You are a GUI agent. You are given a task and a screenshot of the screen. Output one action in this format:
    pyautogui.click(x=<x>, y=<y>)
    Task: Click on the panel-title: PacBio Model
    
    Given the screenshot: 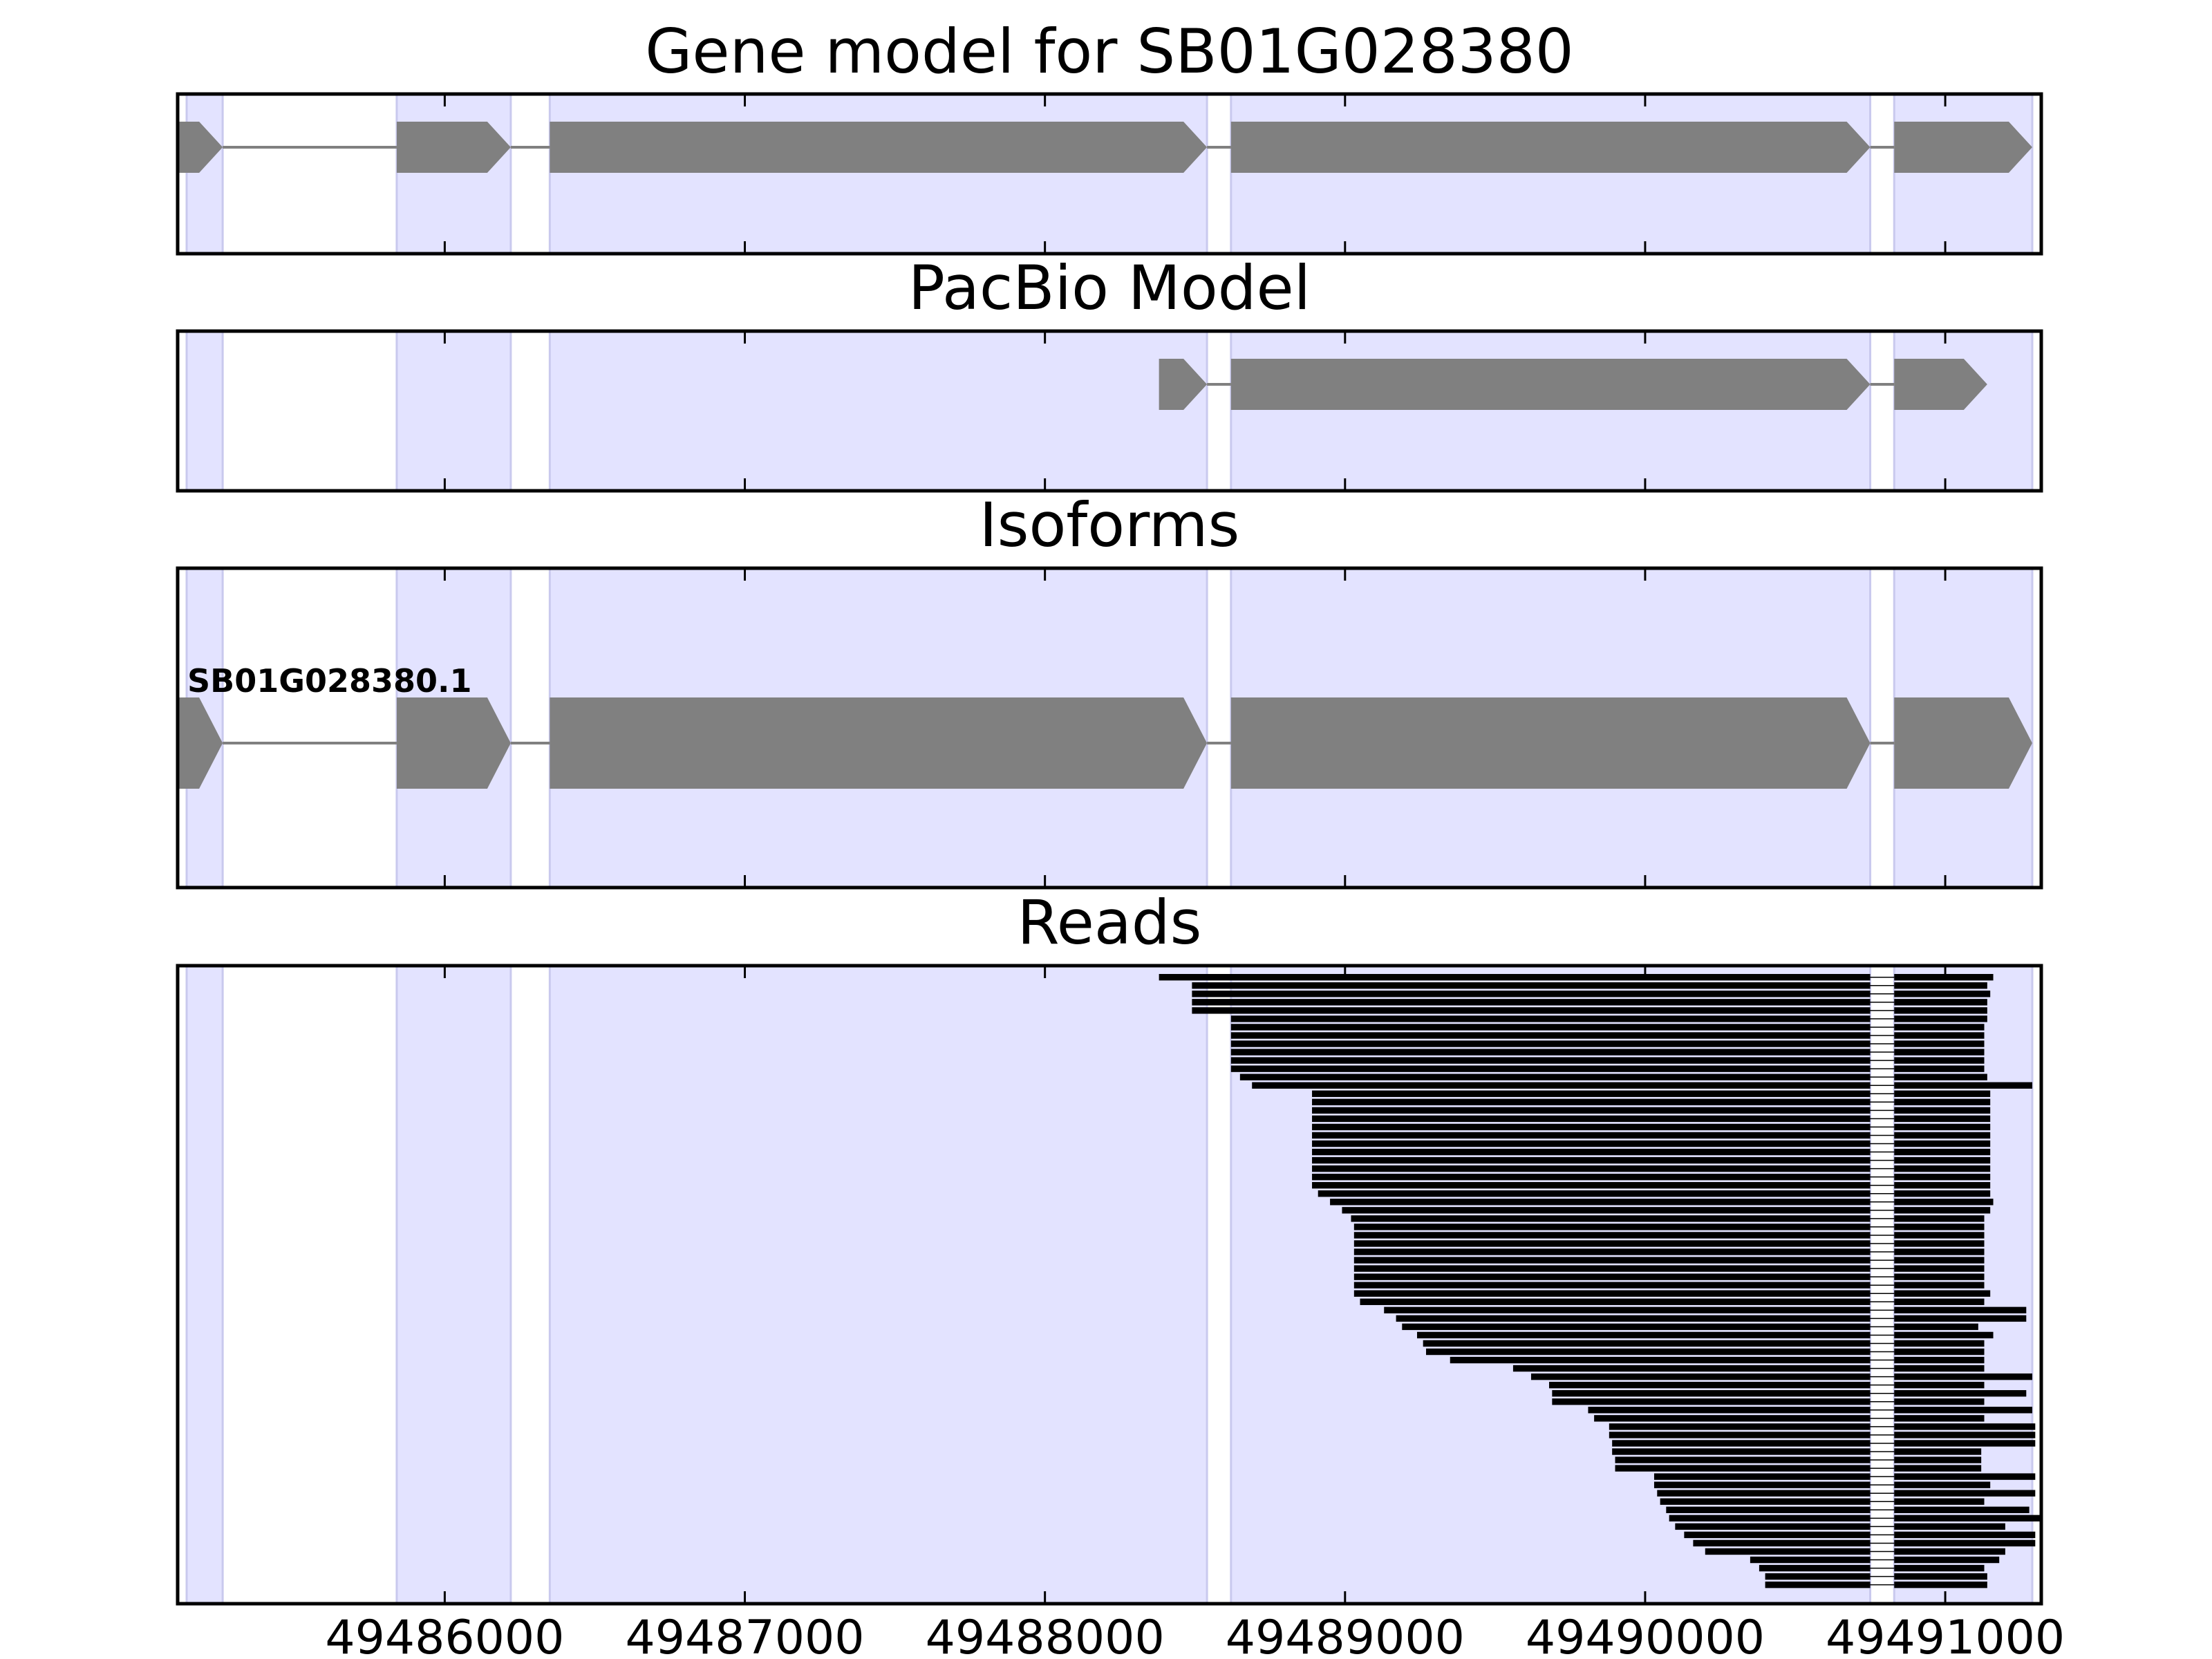 What is the action you would take?
    pyautogui.click(x=1110, y=288)
    